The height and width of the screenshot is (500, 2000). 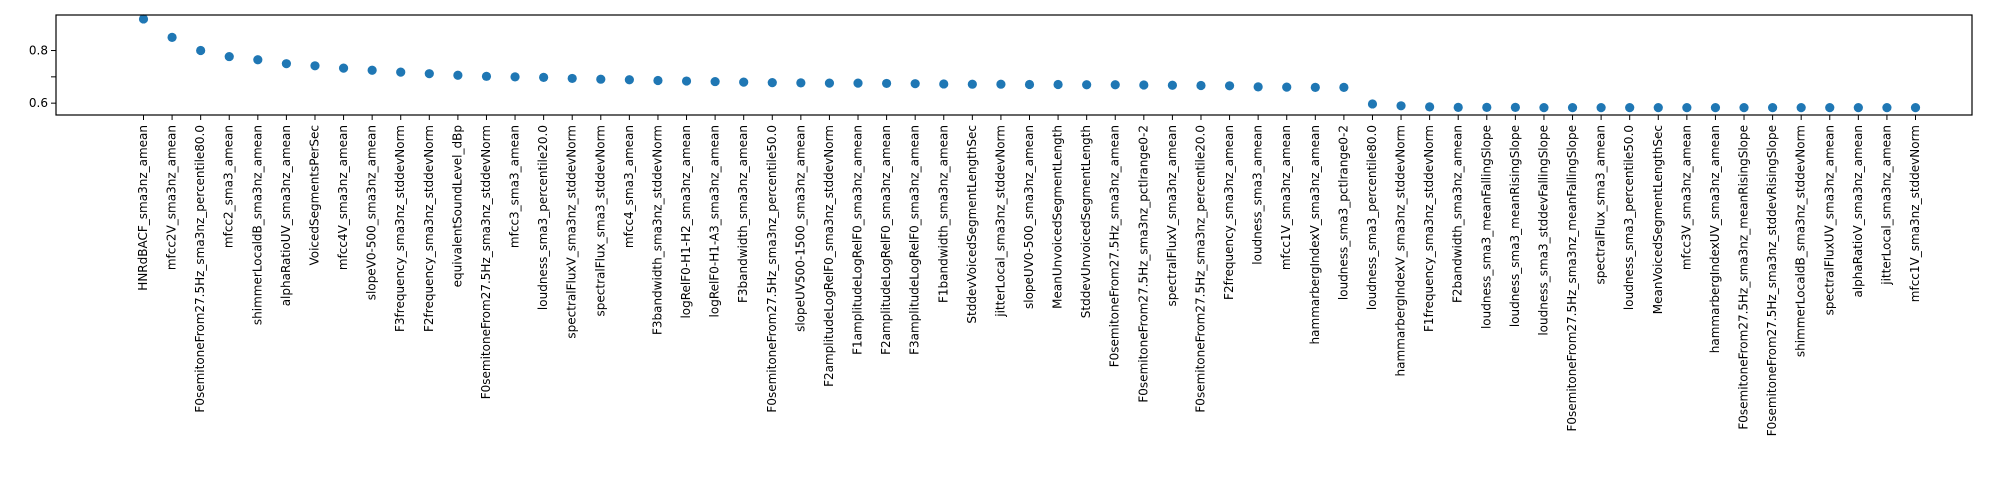 What do you see at coordinates (743, 214) in the screenshot?
I see `x-tick-label: F3bandwidth_sma3nz_amean` at bounding box center [743, 214].